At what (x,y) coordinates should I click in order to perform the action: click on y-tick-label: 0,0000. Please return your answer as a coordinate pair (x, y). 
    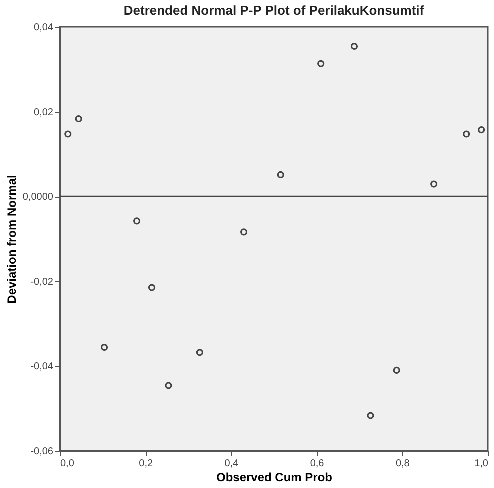
    Looking at the image, I should click on (38, 198).